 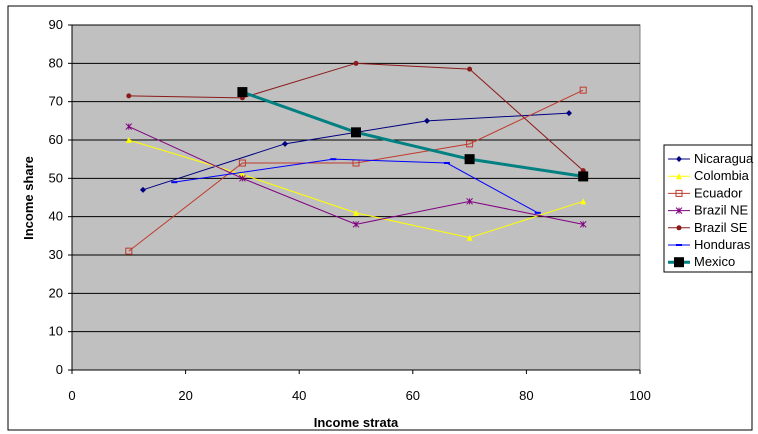 I want to click on y-tick-label: 70, so click(x=56, y=101).